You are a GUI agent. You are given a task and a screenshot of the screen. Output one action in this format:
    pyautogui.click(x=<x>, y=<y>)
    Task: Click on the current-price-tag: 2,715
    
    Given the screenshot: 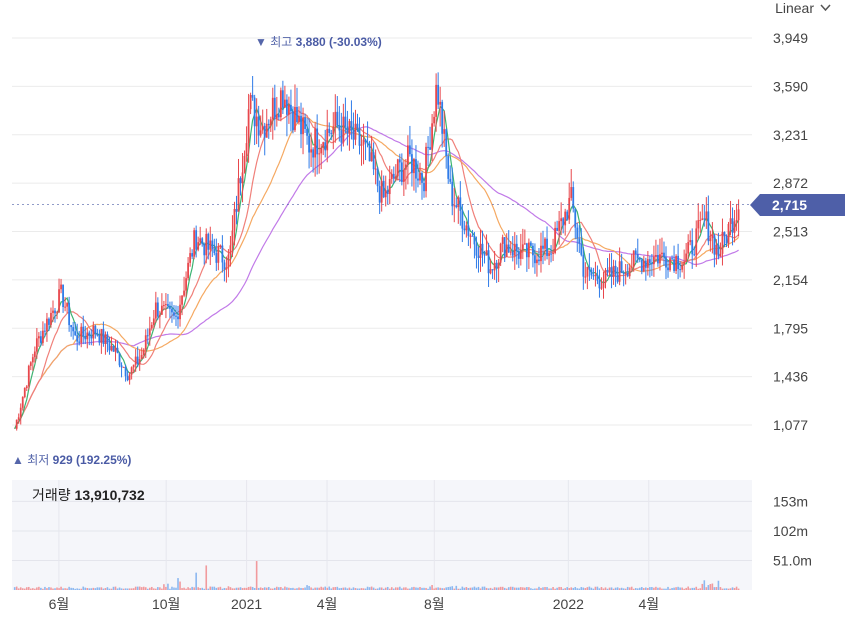 What is the action you would take?
    pyautogui.click(x=797, y=205)
    